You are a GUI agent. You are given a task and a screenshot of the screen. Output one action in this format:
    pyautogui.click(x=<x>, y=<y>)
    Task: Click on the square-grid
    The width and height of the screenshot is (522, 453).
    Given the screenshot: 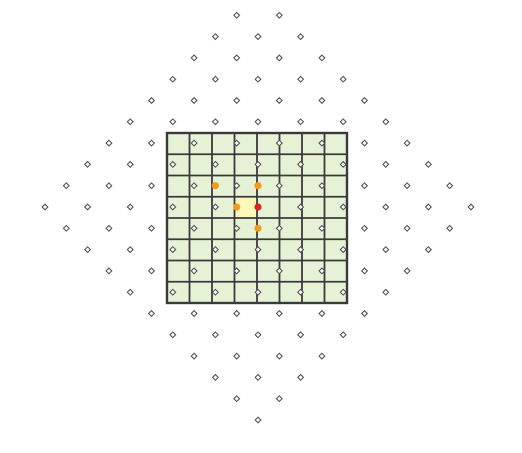 What is the action you would take?
    pyautogui.click(x=257, y=218)
    